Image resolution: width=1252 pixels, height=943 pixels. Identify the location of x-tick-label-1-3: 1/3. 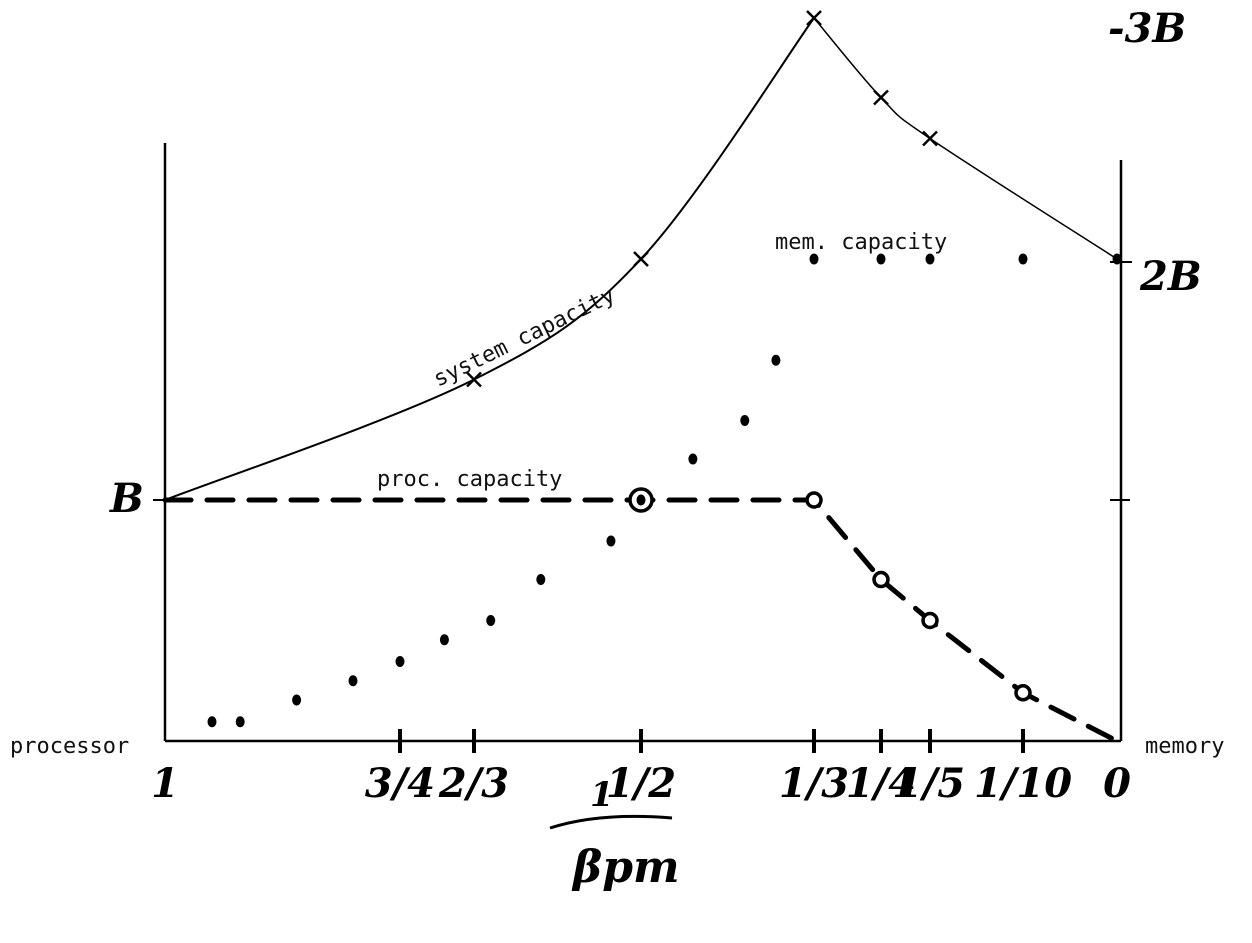
(814, 783).